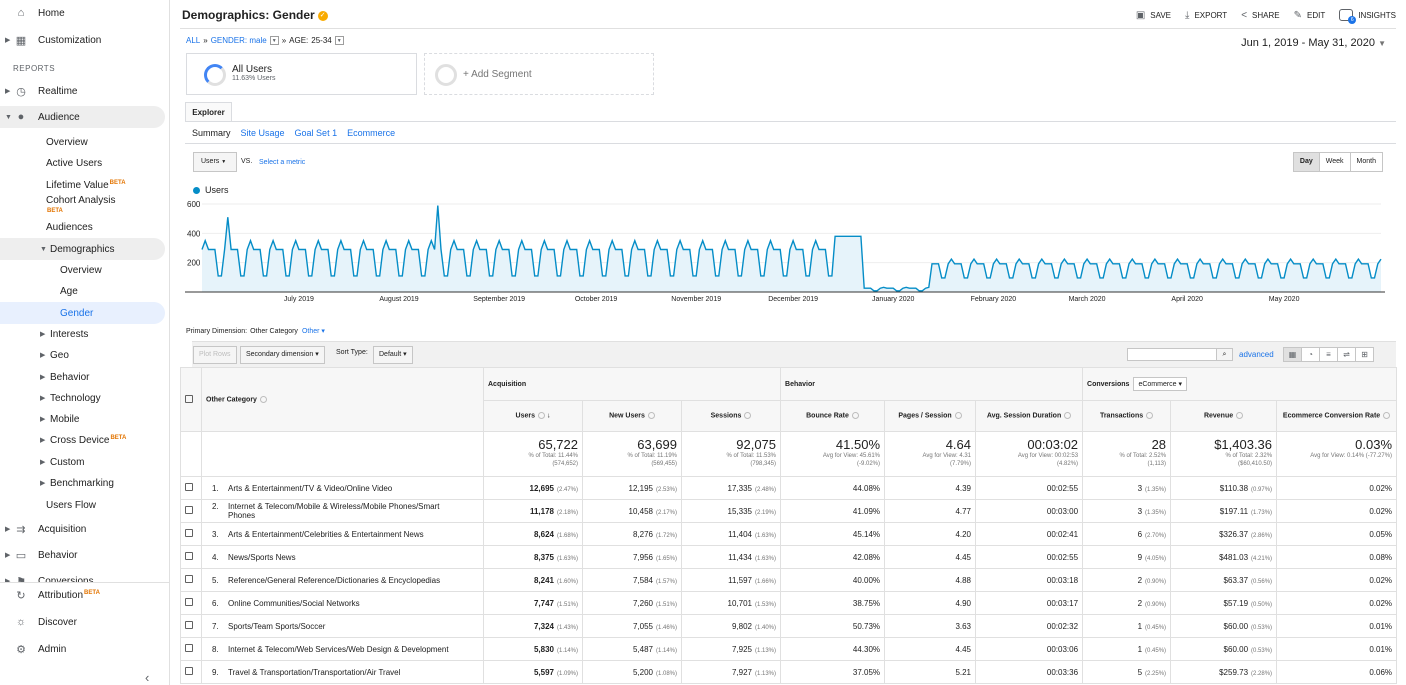 The image size is (1406, 685). Describe the element at coordinates (70, 398) in the screenshot. I see `sidebar-item-technology: ▶ Technology` at that location.